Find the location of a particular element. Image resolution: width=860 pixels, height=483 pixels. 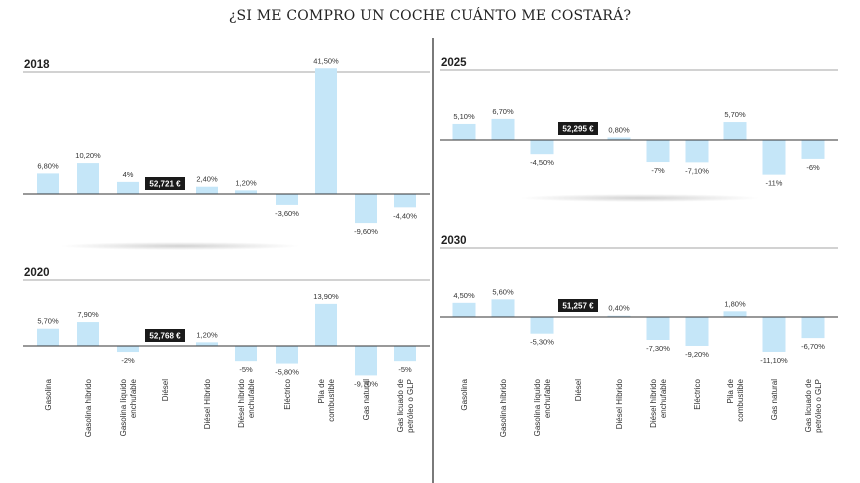

data-label: -11,10% is located at coordinates (774, 360).